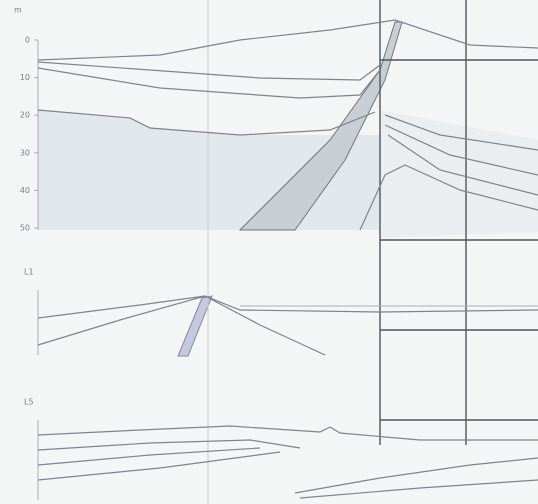 Image resolution: width=538 pixels, height=504 pixels. Describe the element at coordinates (25, 228) in the screenshot. I see `tick-label: 50` at that location.